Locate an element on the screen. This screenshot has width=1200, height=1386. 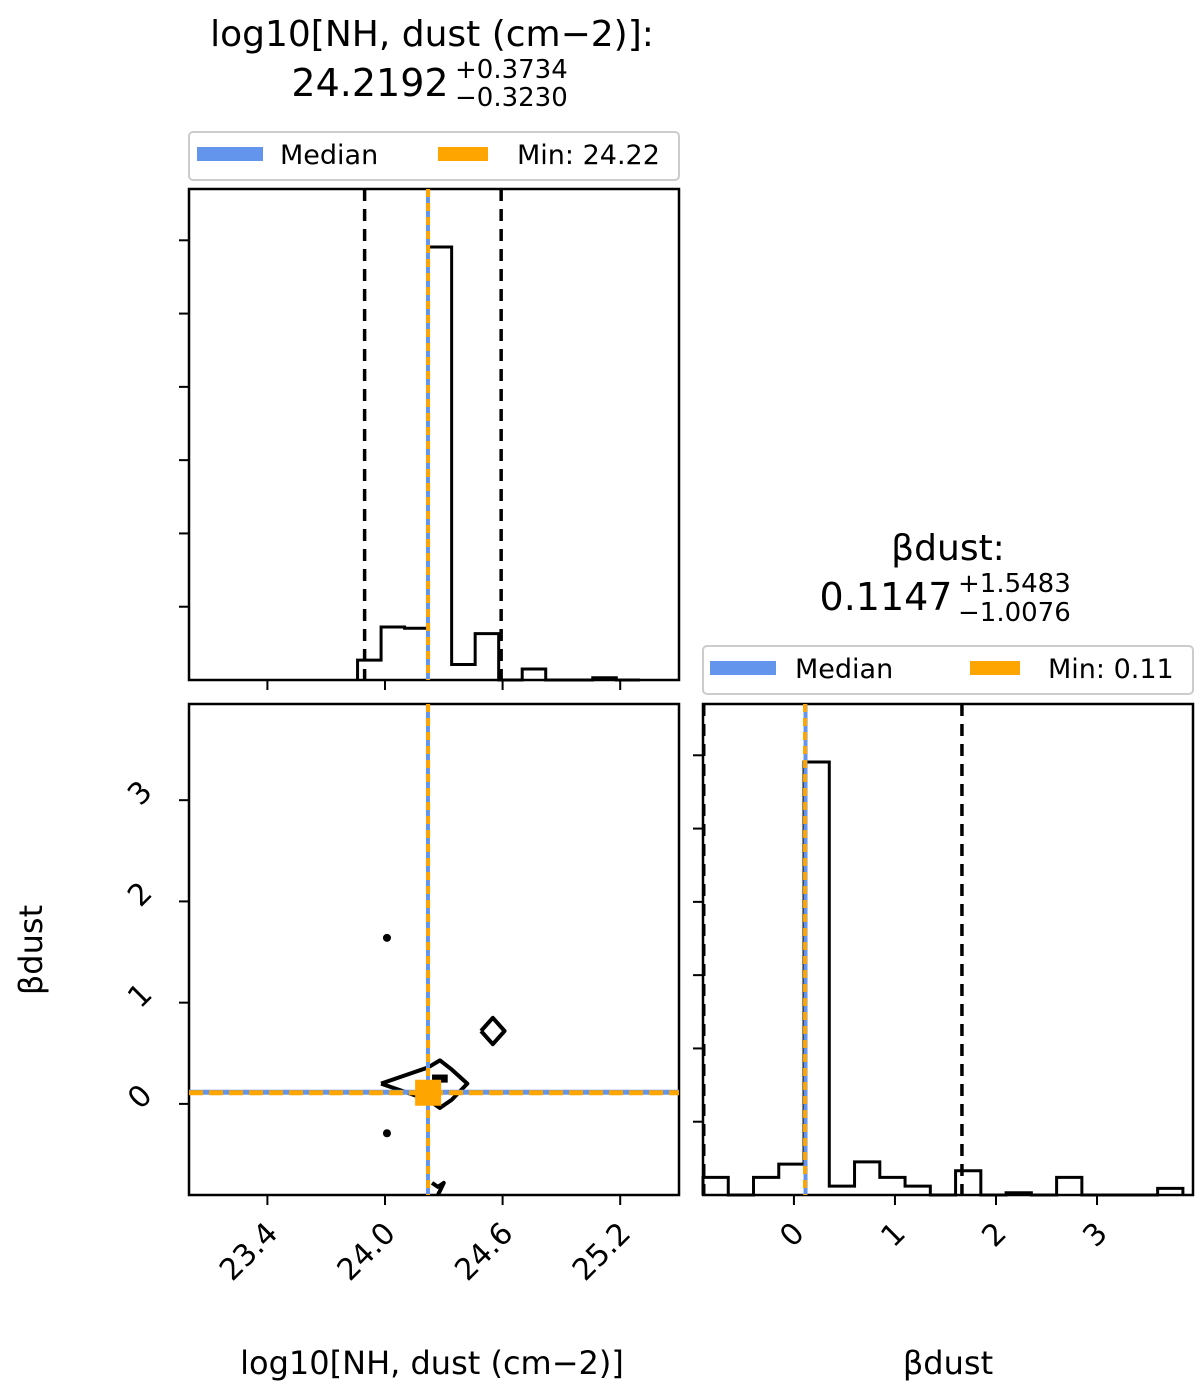
contour-frame is located at coordinates (434, 949).